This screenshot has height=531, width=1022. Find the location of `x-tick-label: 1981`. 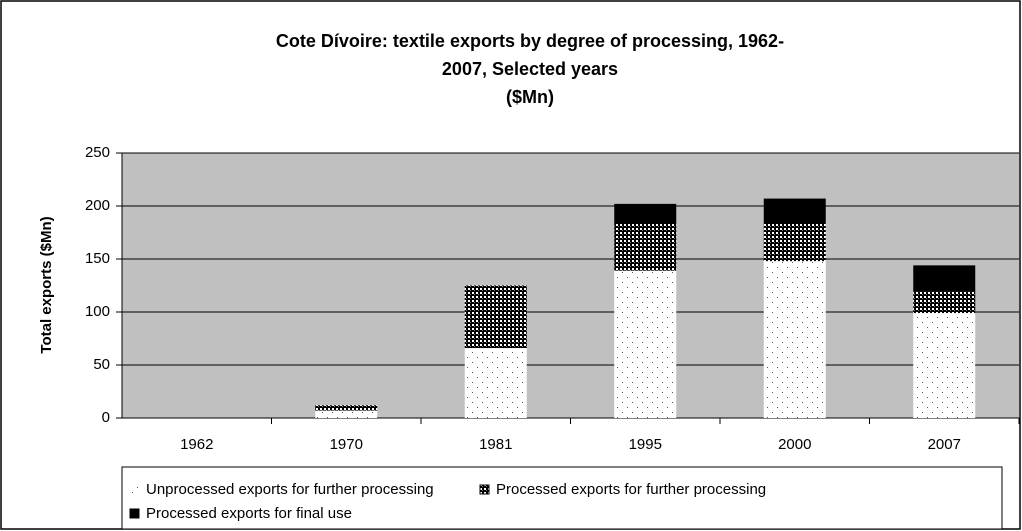

x-tick-label: 1981 is located at coordinates (495, 444).